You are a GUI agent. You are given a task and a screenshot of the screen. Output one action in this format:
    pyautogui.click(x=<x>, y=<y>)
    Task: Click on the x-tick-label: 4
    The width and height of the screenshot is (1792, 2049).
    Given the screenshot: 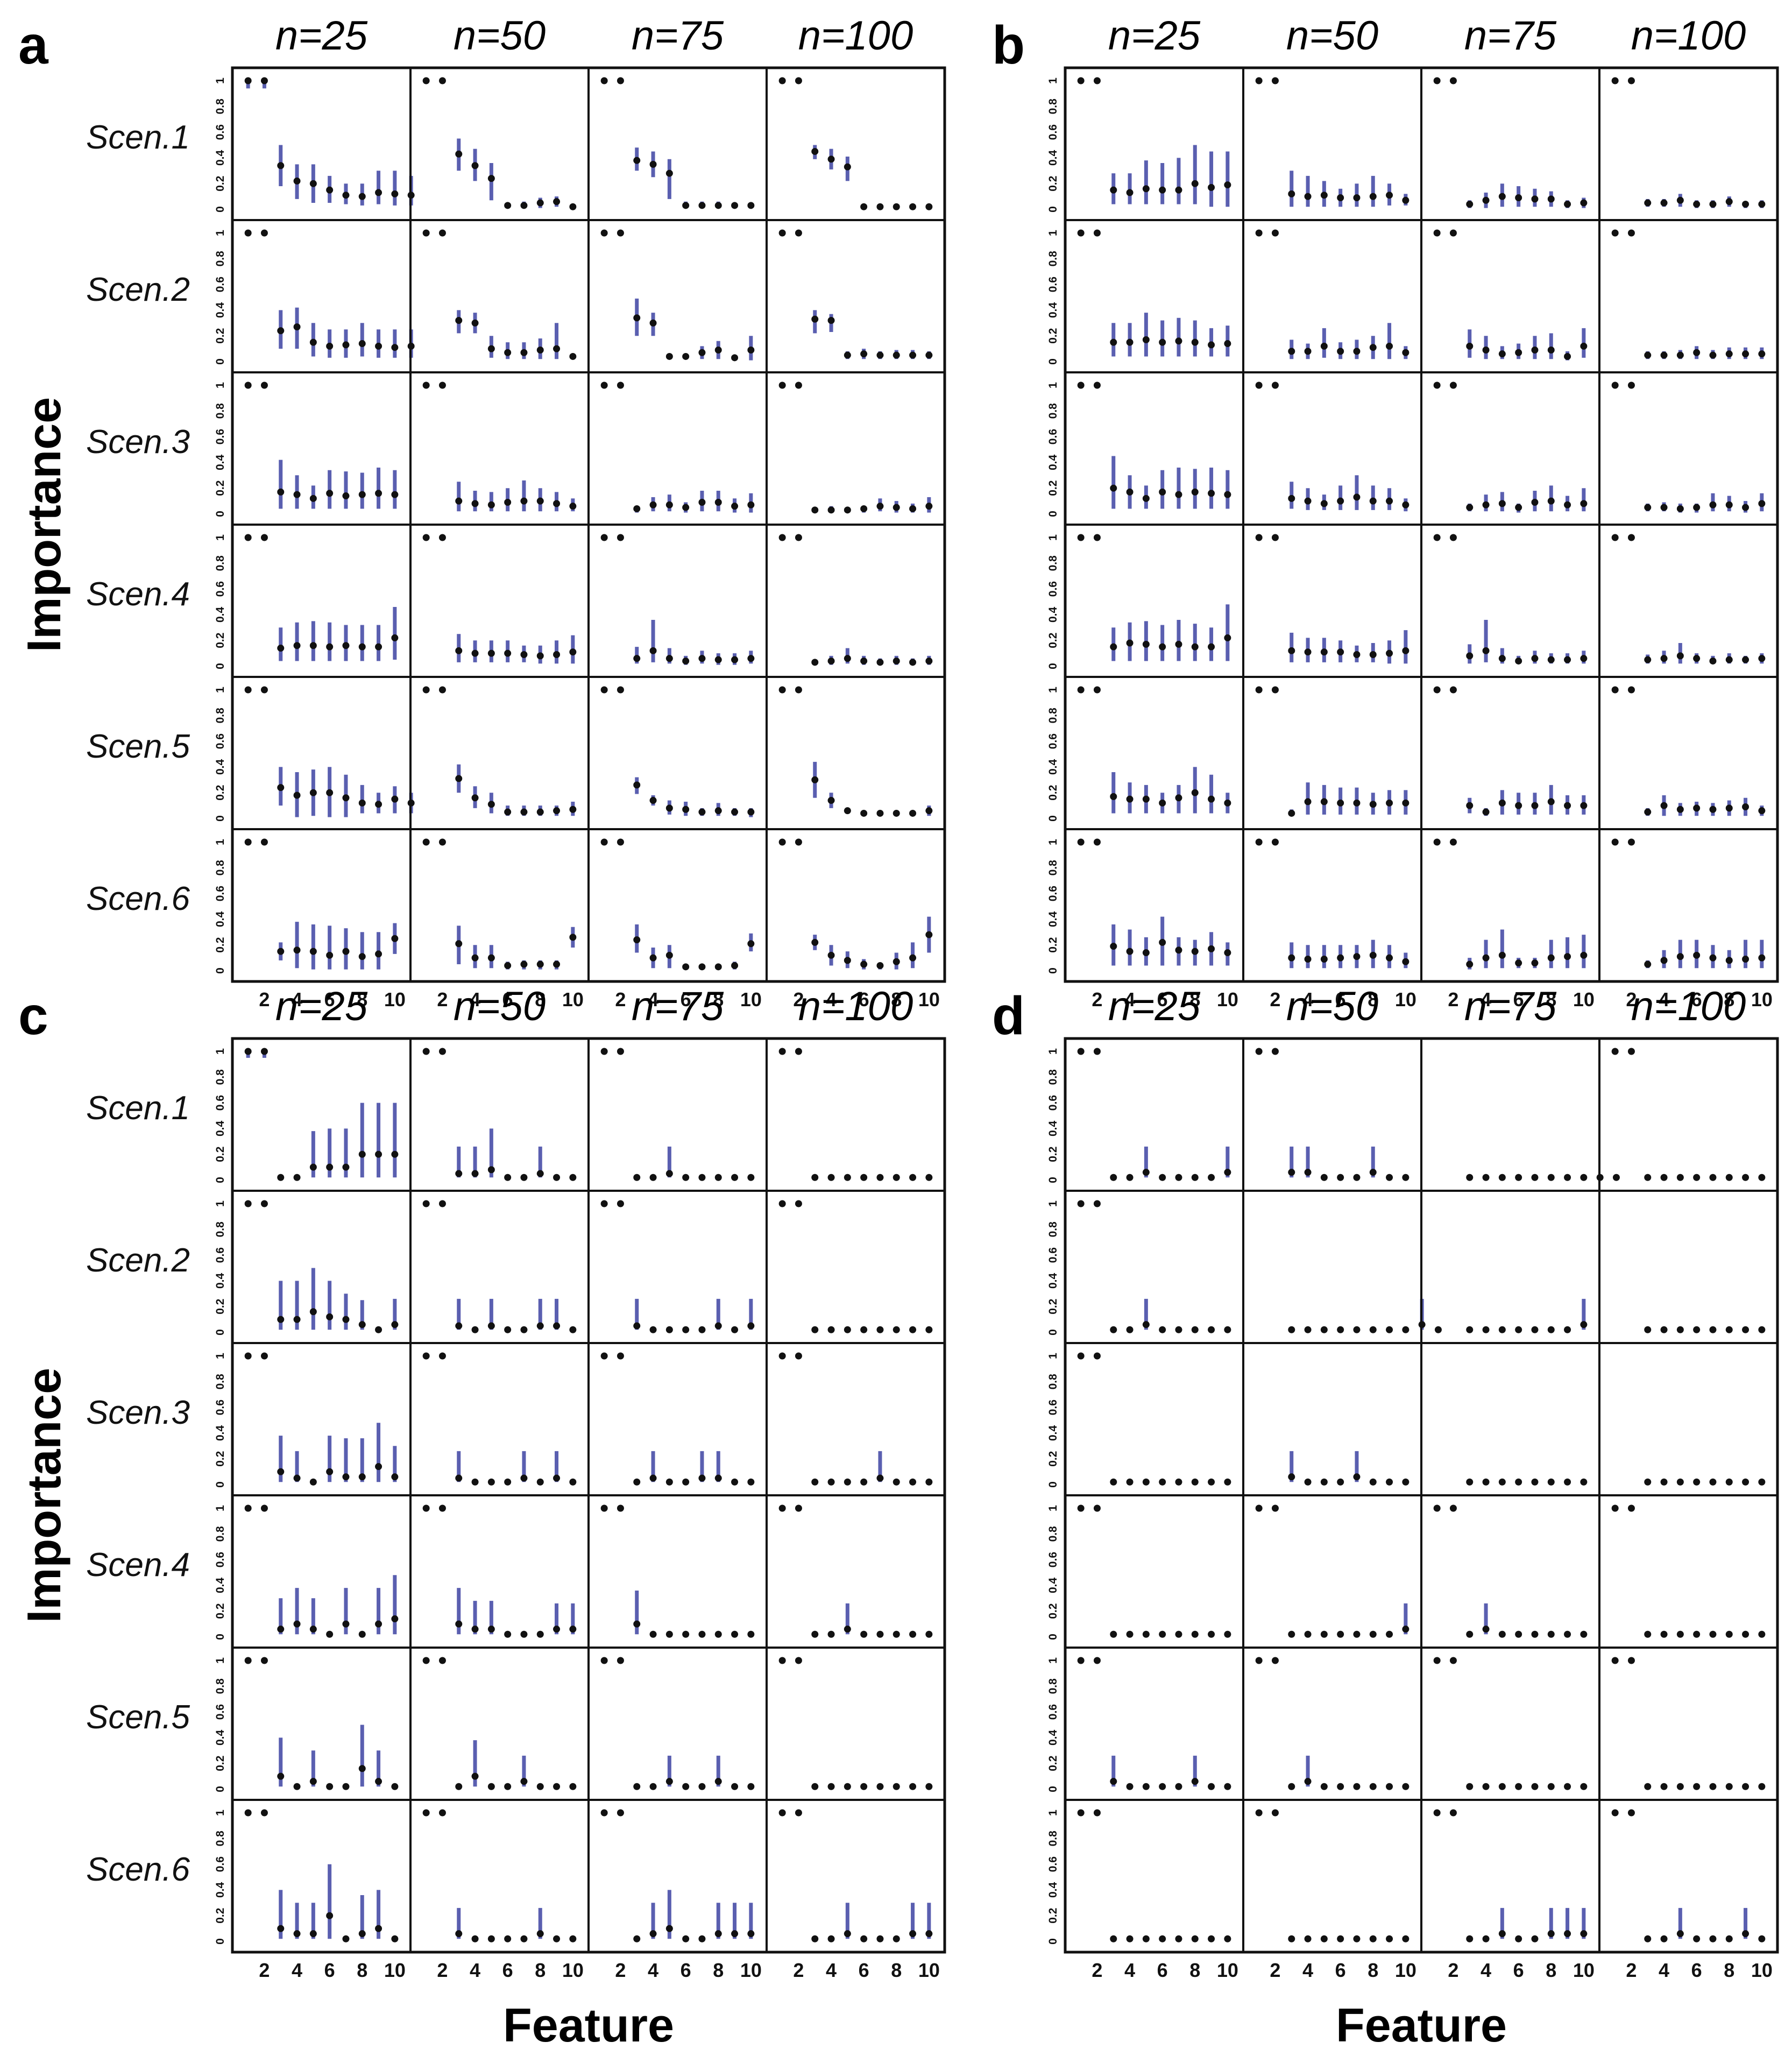 What is the action you would take?
    pyautogui.click(x=297, y=1970)
    